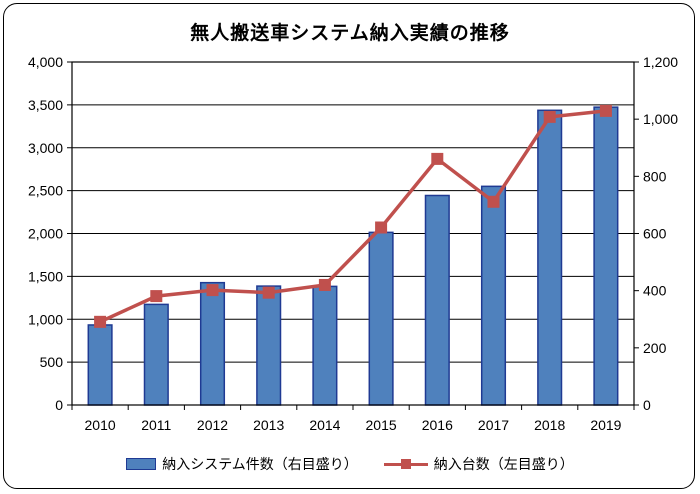  I want to click on y-left-tick-label: 3,000, so click(45, 148).